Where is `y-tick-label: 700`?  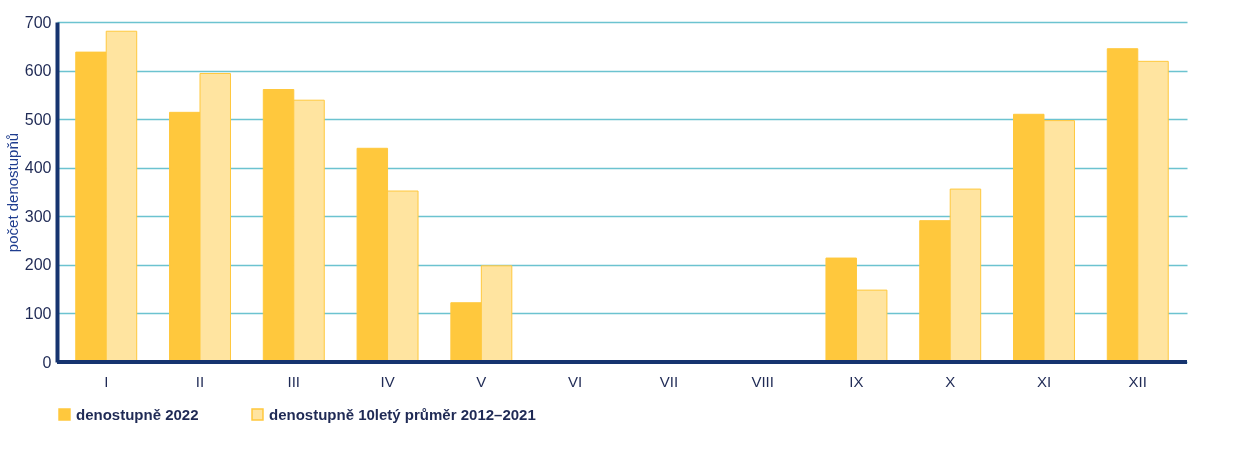
y-tick-label: 700 is located at coordinates (38, 22).